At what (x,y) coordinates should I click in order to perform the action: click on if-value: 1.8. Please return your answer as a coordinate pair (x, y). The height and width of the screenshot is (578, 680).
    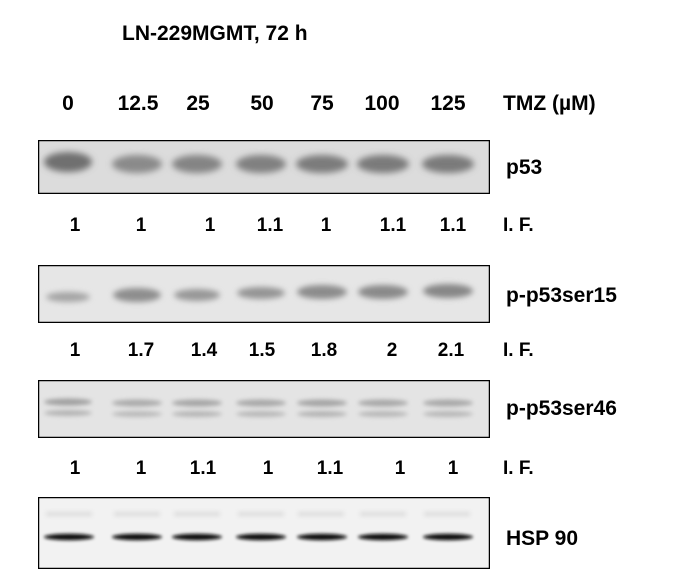
    Looking at the image, I should click on (324, 350).